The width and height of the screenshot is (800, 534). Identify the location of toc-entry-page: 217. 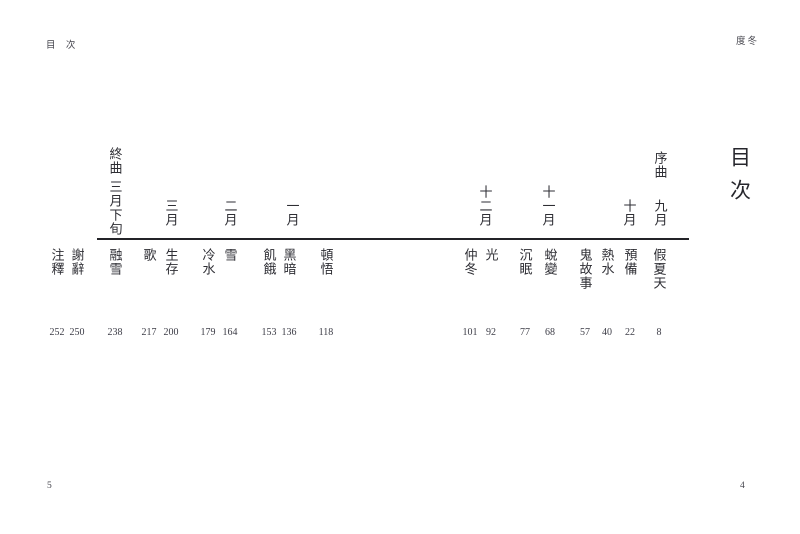
(149, 332).